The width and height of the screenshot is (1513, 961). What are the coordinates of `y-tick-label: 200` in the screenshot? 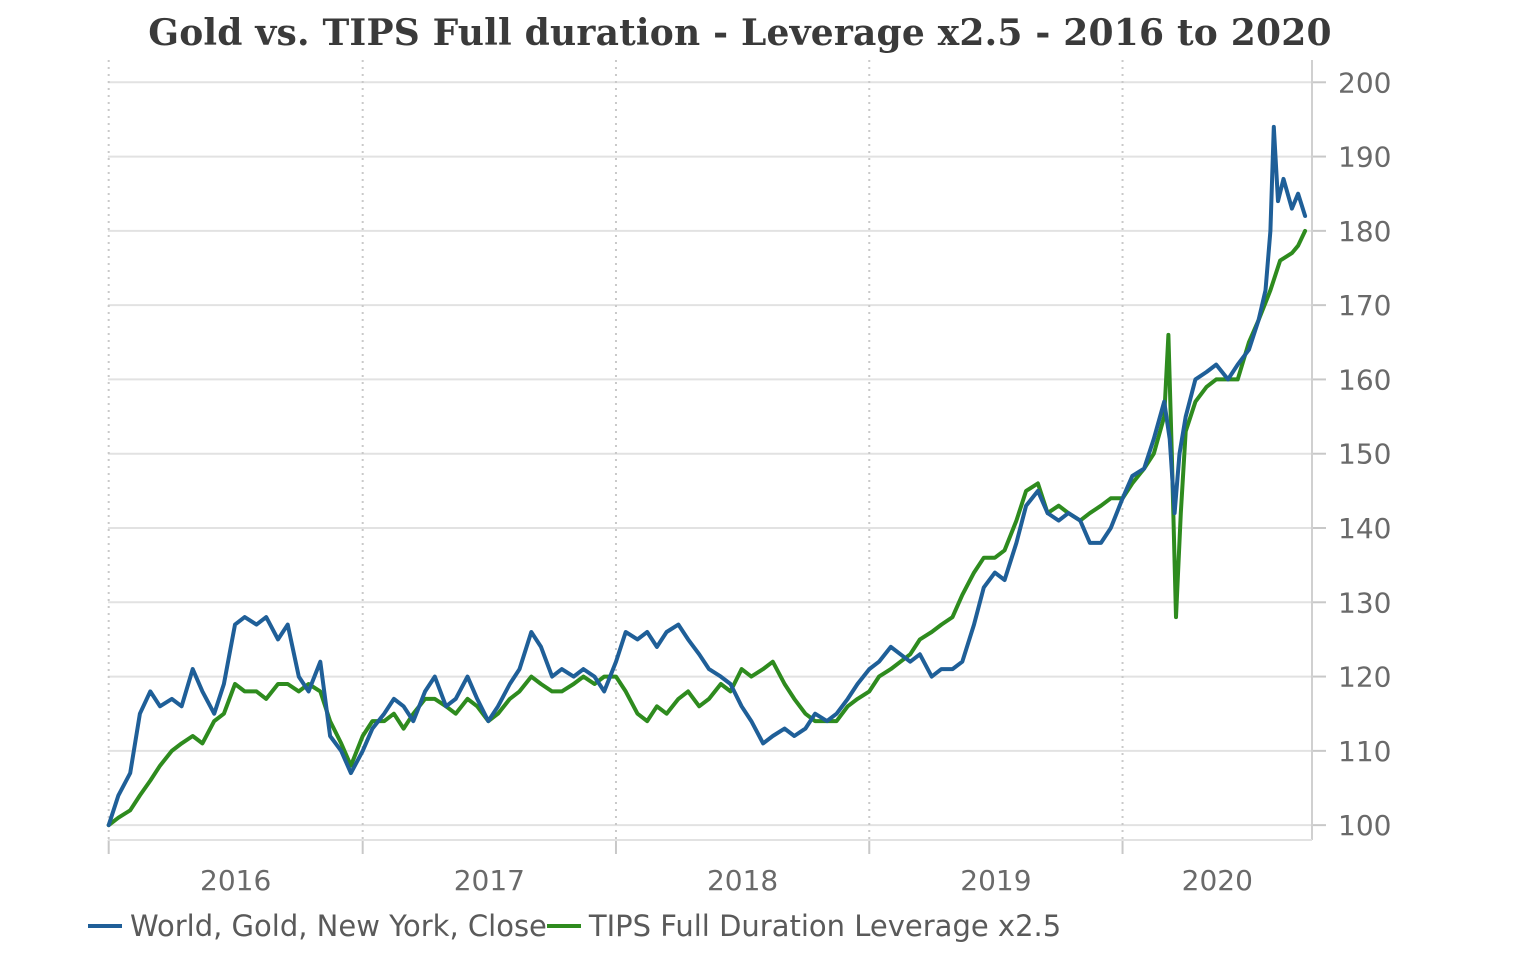 It's located at (1364, 82).